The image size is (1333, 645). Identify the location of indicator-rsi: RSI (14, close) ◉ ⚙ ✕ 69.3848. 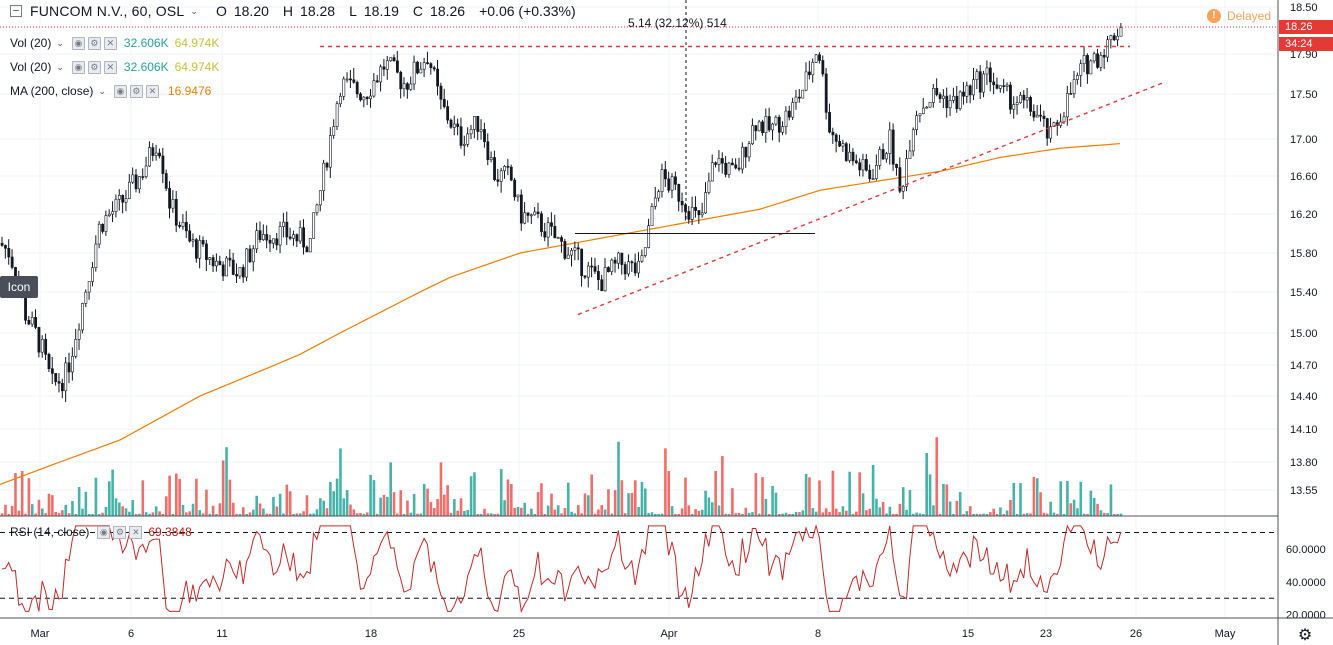
(101, 532).